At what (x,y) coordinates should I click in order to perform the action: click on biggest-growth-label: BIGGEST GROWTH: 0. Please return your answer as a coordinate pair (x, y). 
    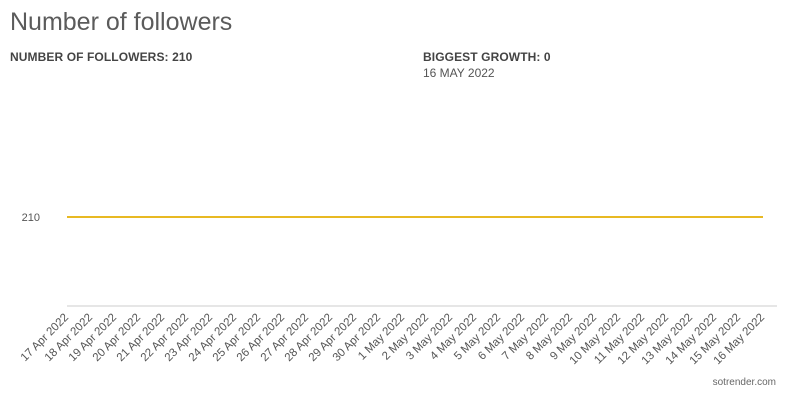
    Looking at the image, I should click on (487, 57).